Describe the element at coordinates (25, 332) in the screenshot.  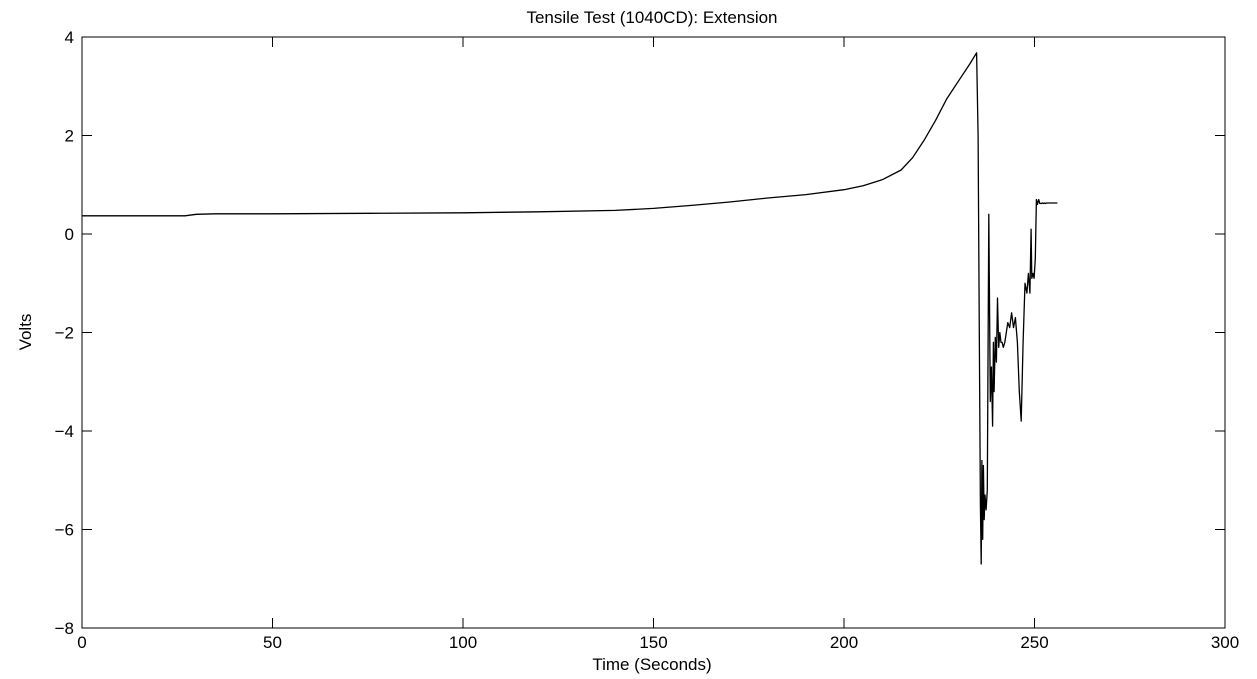
I see `y-axis-title: Volts` at that location.